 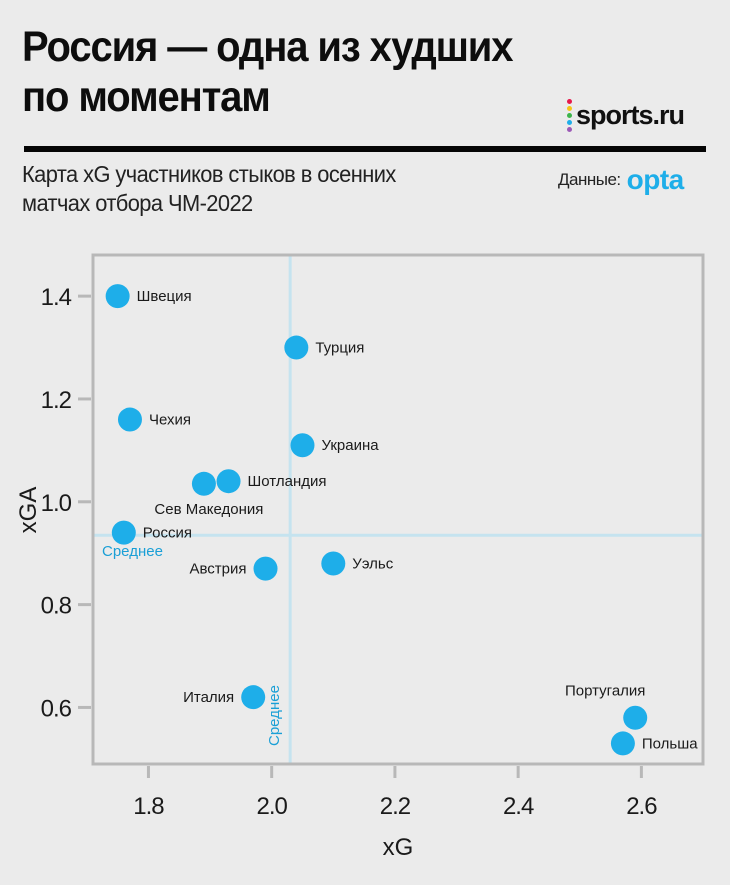 What do you see at coordinates (605, 691) in the screenshot?
I see `data-point-label: Португалия` at bounding box center [605, 691].